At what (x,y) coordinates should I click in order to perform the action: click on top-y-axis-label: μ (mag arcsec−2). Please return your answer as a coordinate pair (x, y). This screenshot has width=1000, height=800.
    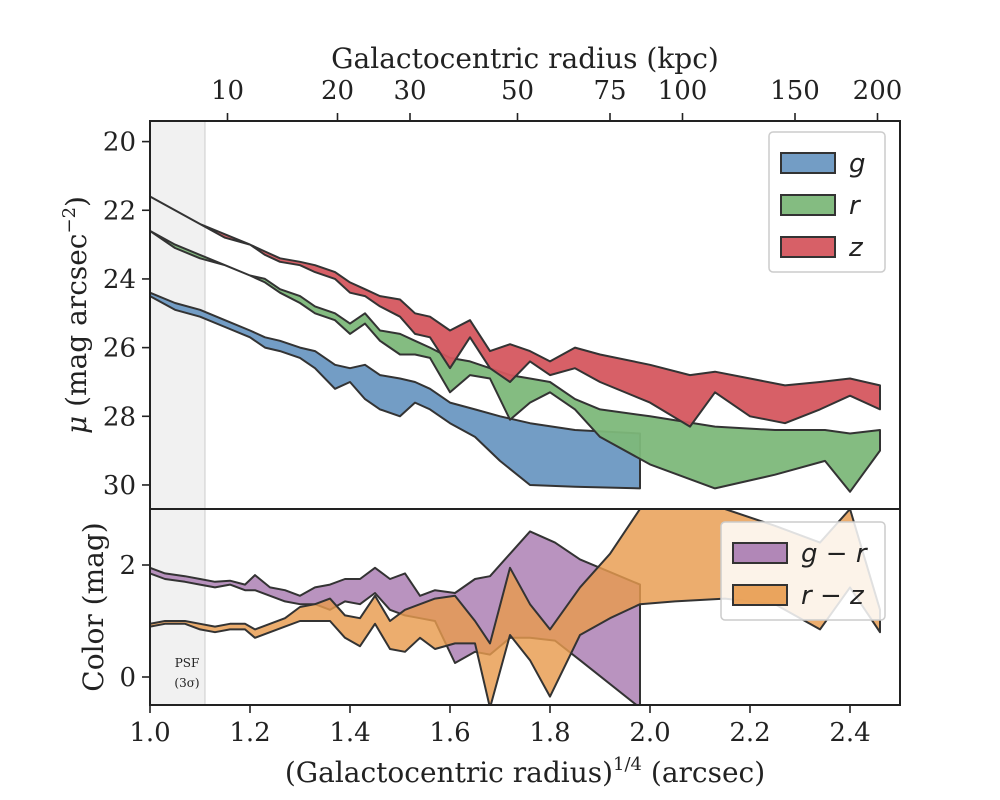
    Looking at the image, I should click on (76, 315).